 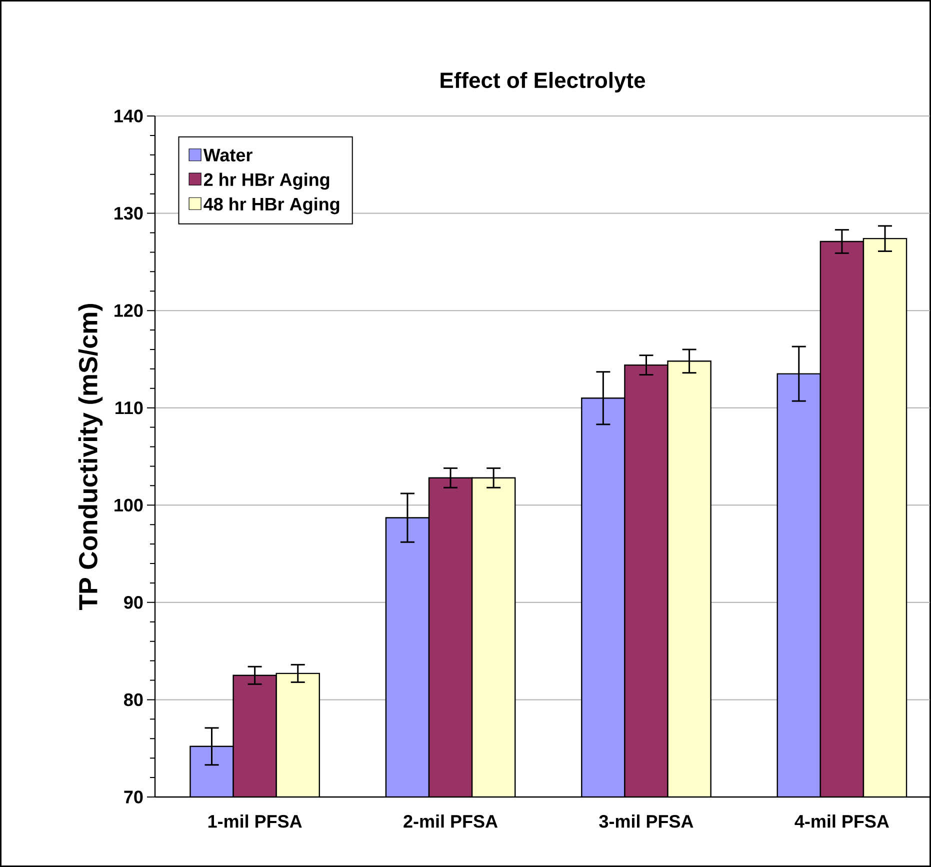 What do you see at coordinates (543, 82) in the screenshot?
I see `chart-title: Effect of Electrolyte` at bounding box center [543, 82].